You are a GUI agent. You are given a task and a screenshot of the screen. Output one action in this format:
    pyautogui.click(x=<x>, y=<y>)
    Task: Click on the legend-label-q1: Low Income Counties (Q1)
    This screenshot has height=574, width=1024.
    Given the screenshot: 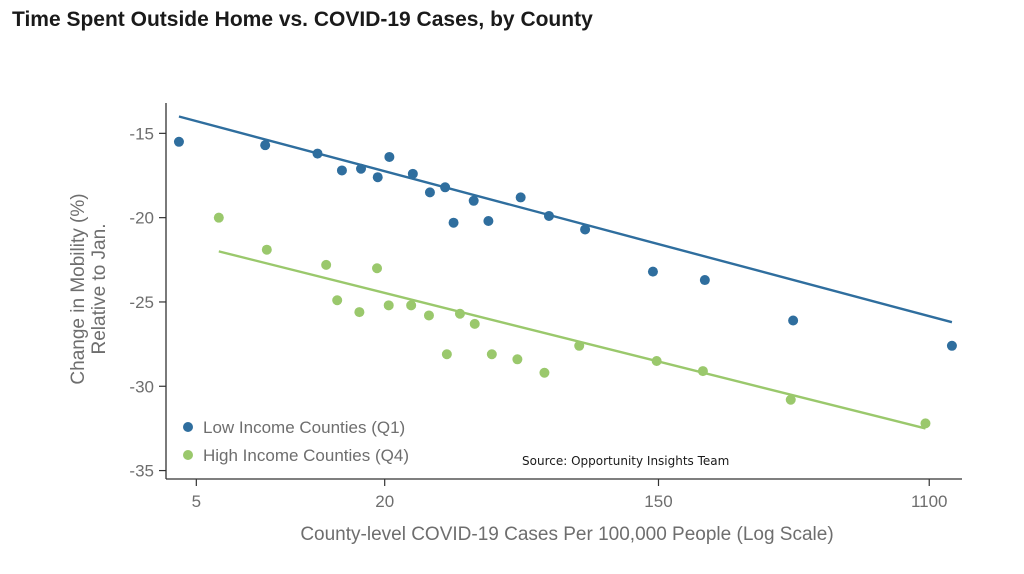 What is the action you would take?
    pyautogui.click(x=304, y=427)
    